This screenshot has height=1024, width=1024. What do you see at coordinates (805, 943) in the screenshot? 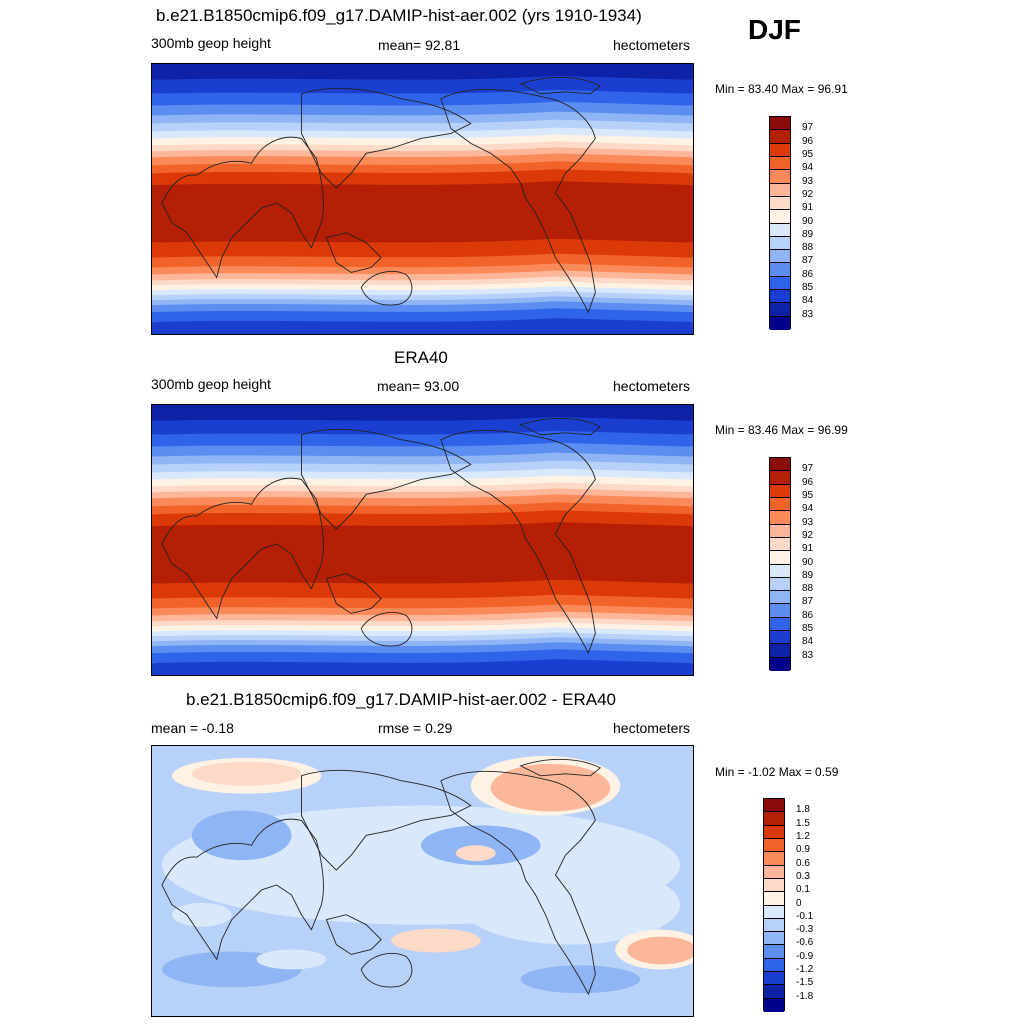
I see `colorbar-label: -0.6` at bounding box center [805, 943].